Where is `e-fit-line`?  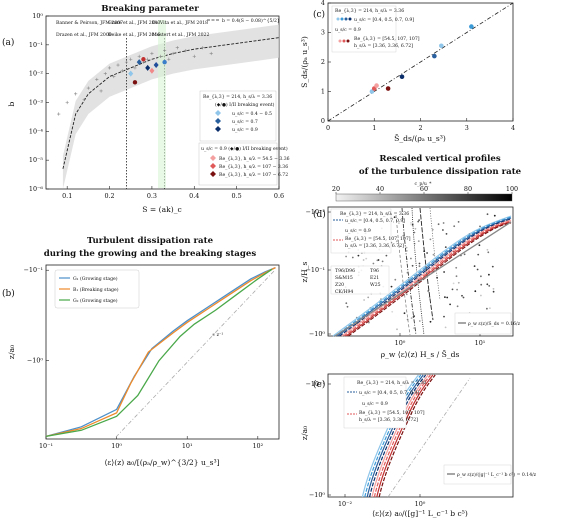 e-fit-line is located at coordinates (429, 437).